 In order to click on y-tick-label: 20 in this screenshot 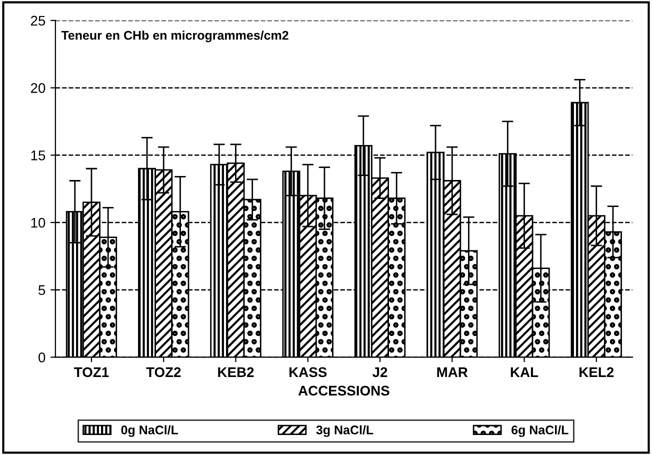, I will do `click(38, 88)`.